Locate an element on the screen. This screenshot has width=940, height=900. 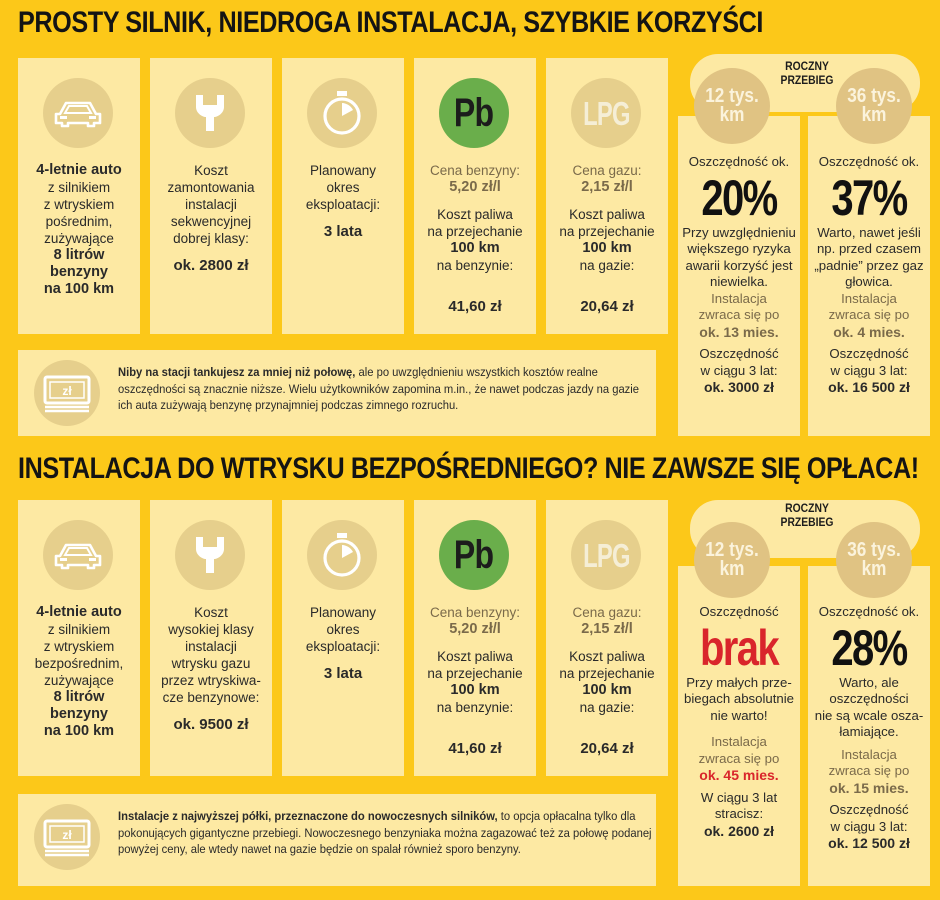
payback-value: ok. 15 mies. is located at coordinates (869, 787).